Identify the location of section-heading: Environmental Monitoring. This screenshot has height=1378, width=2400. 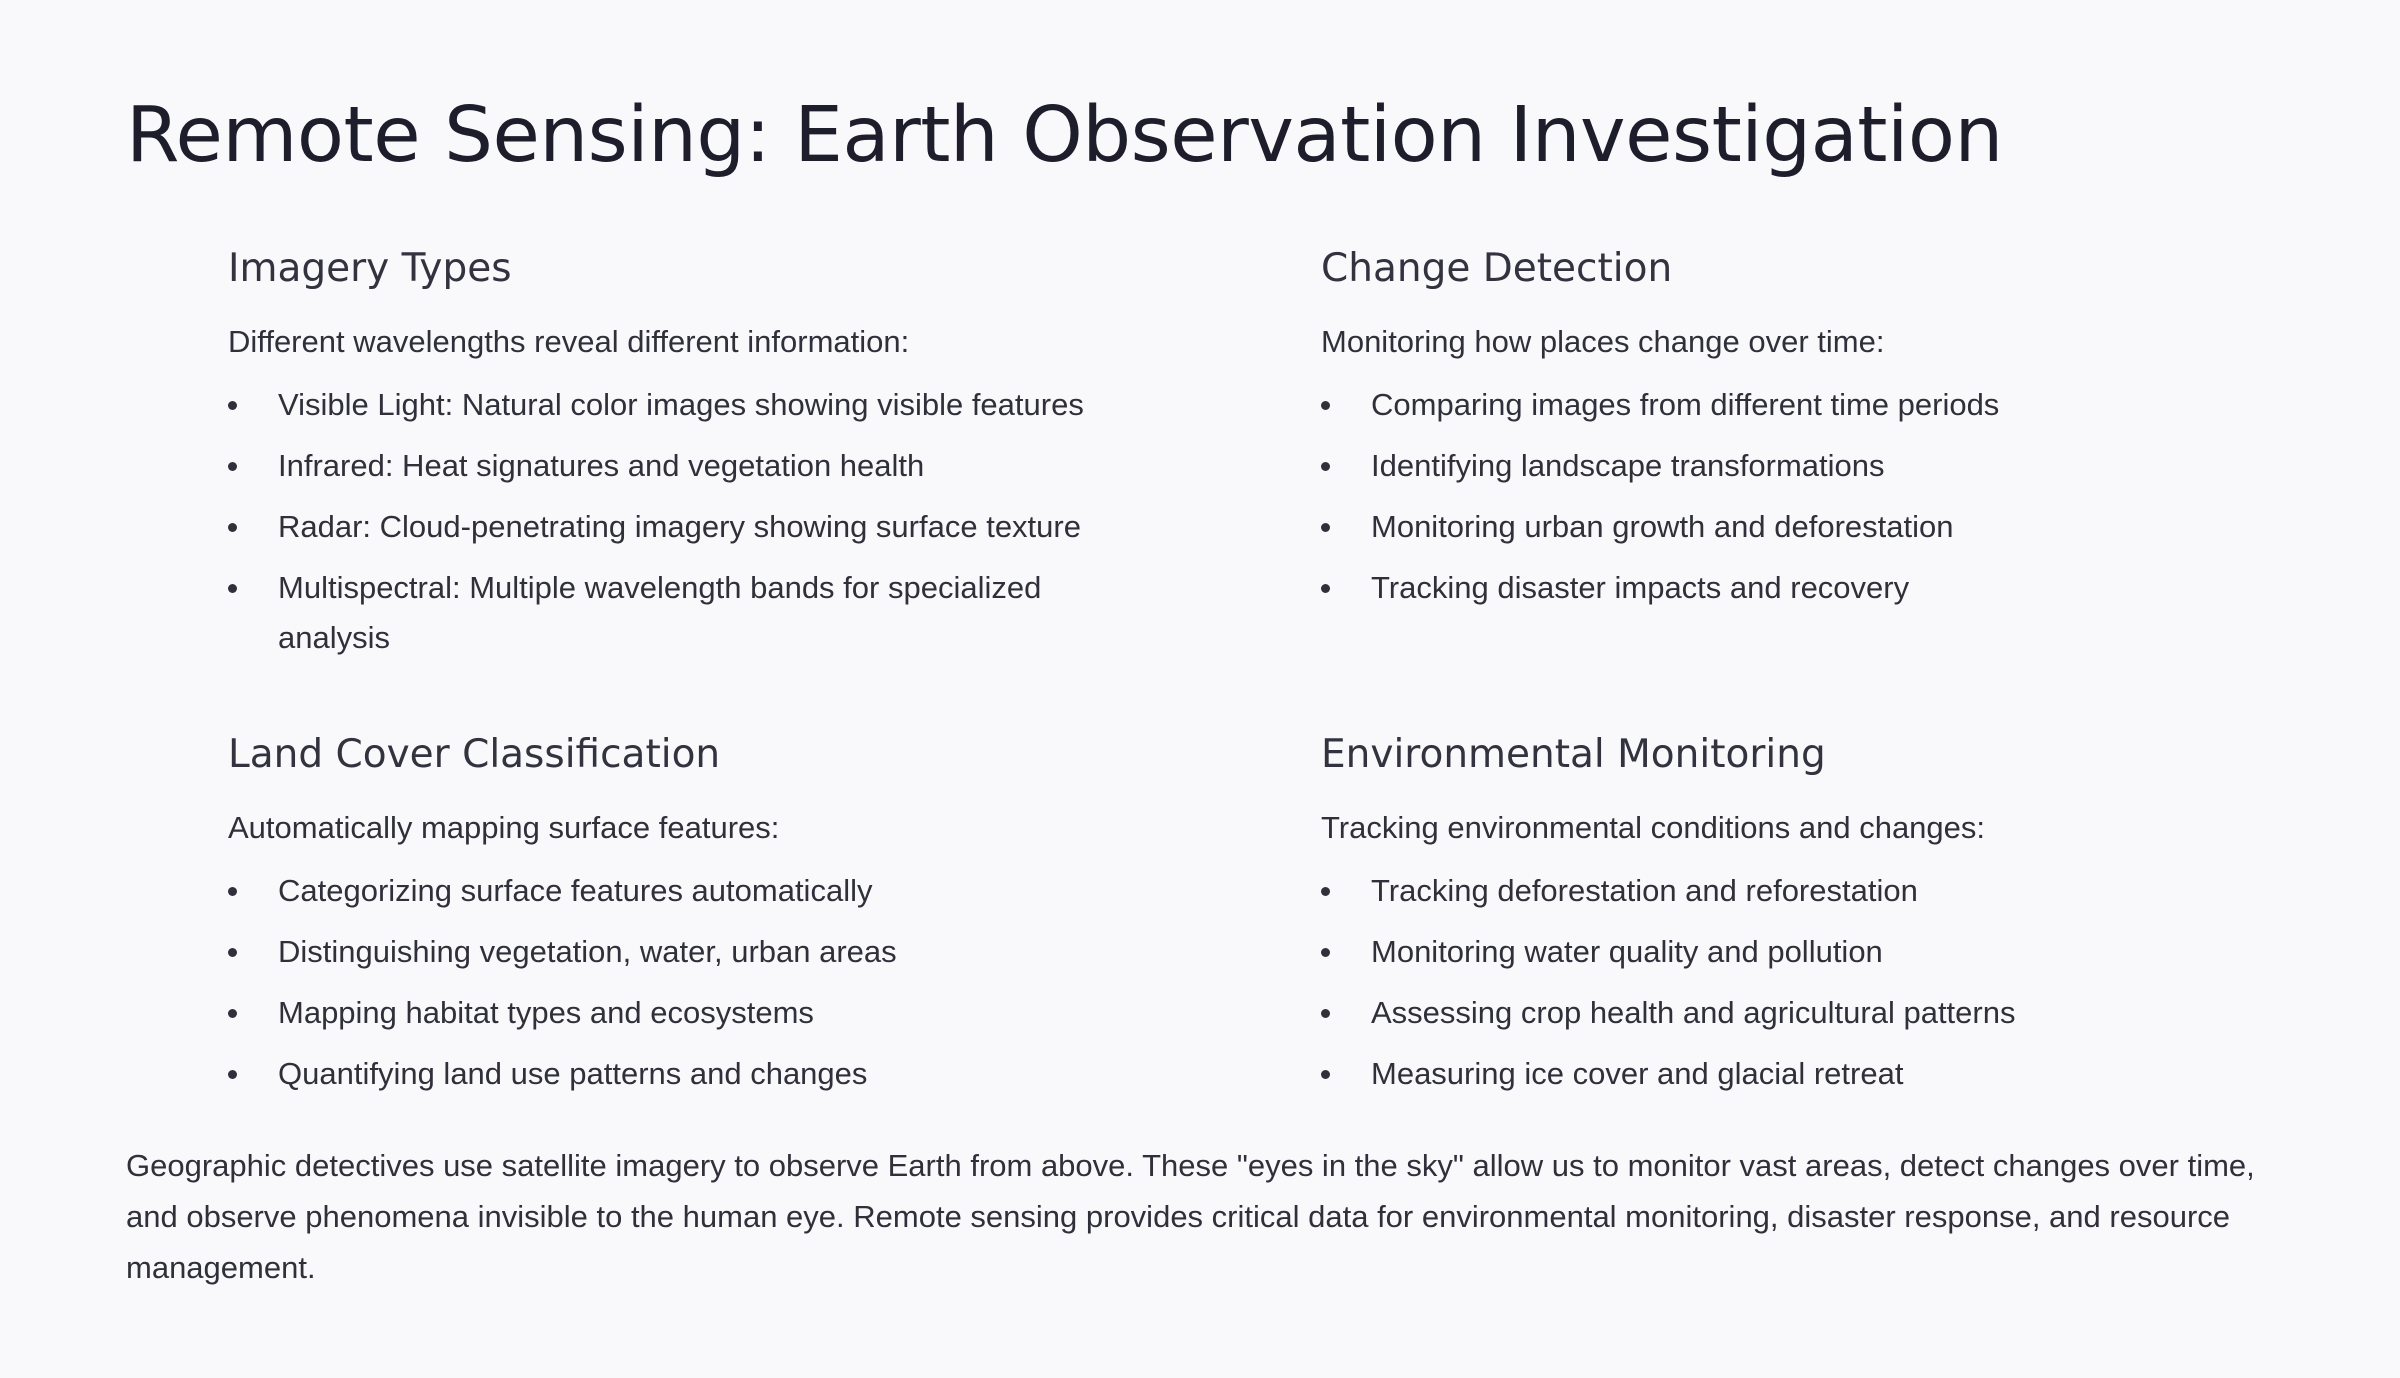
(1573, 754).